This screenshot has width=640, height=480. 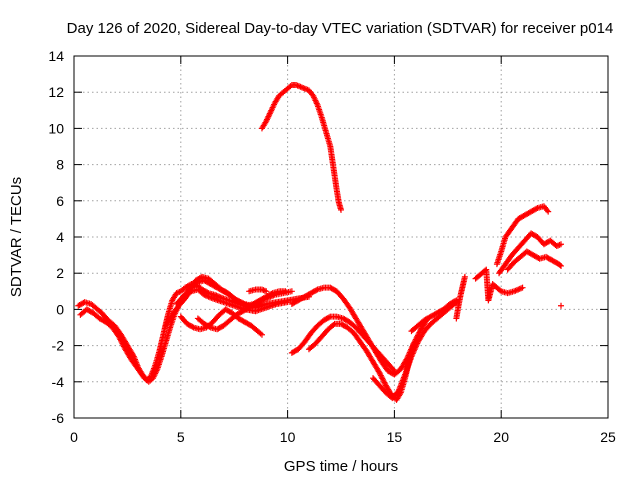 I want to click on x-tick-label: 0, so click(x=74, y=437).